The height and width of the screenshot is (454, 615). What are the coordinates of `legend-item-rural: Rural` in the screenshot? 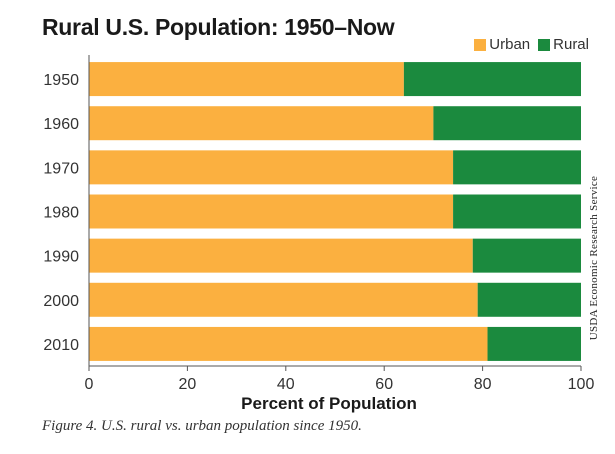 It's located at (563, 44).